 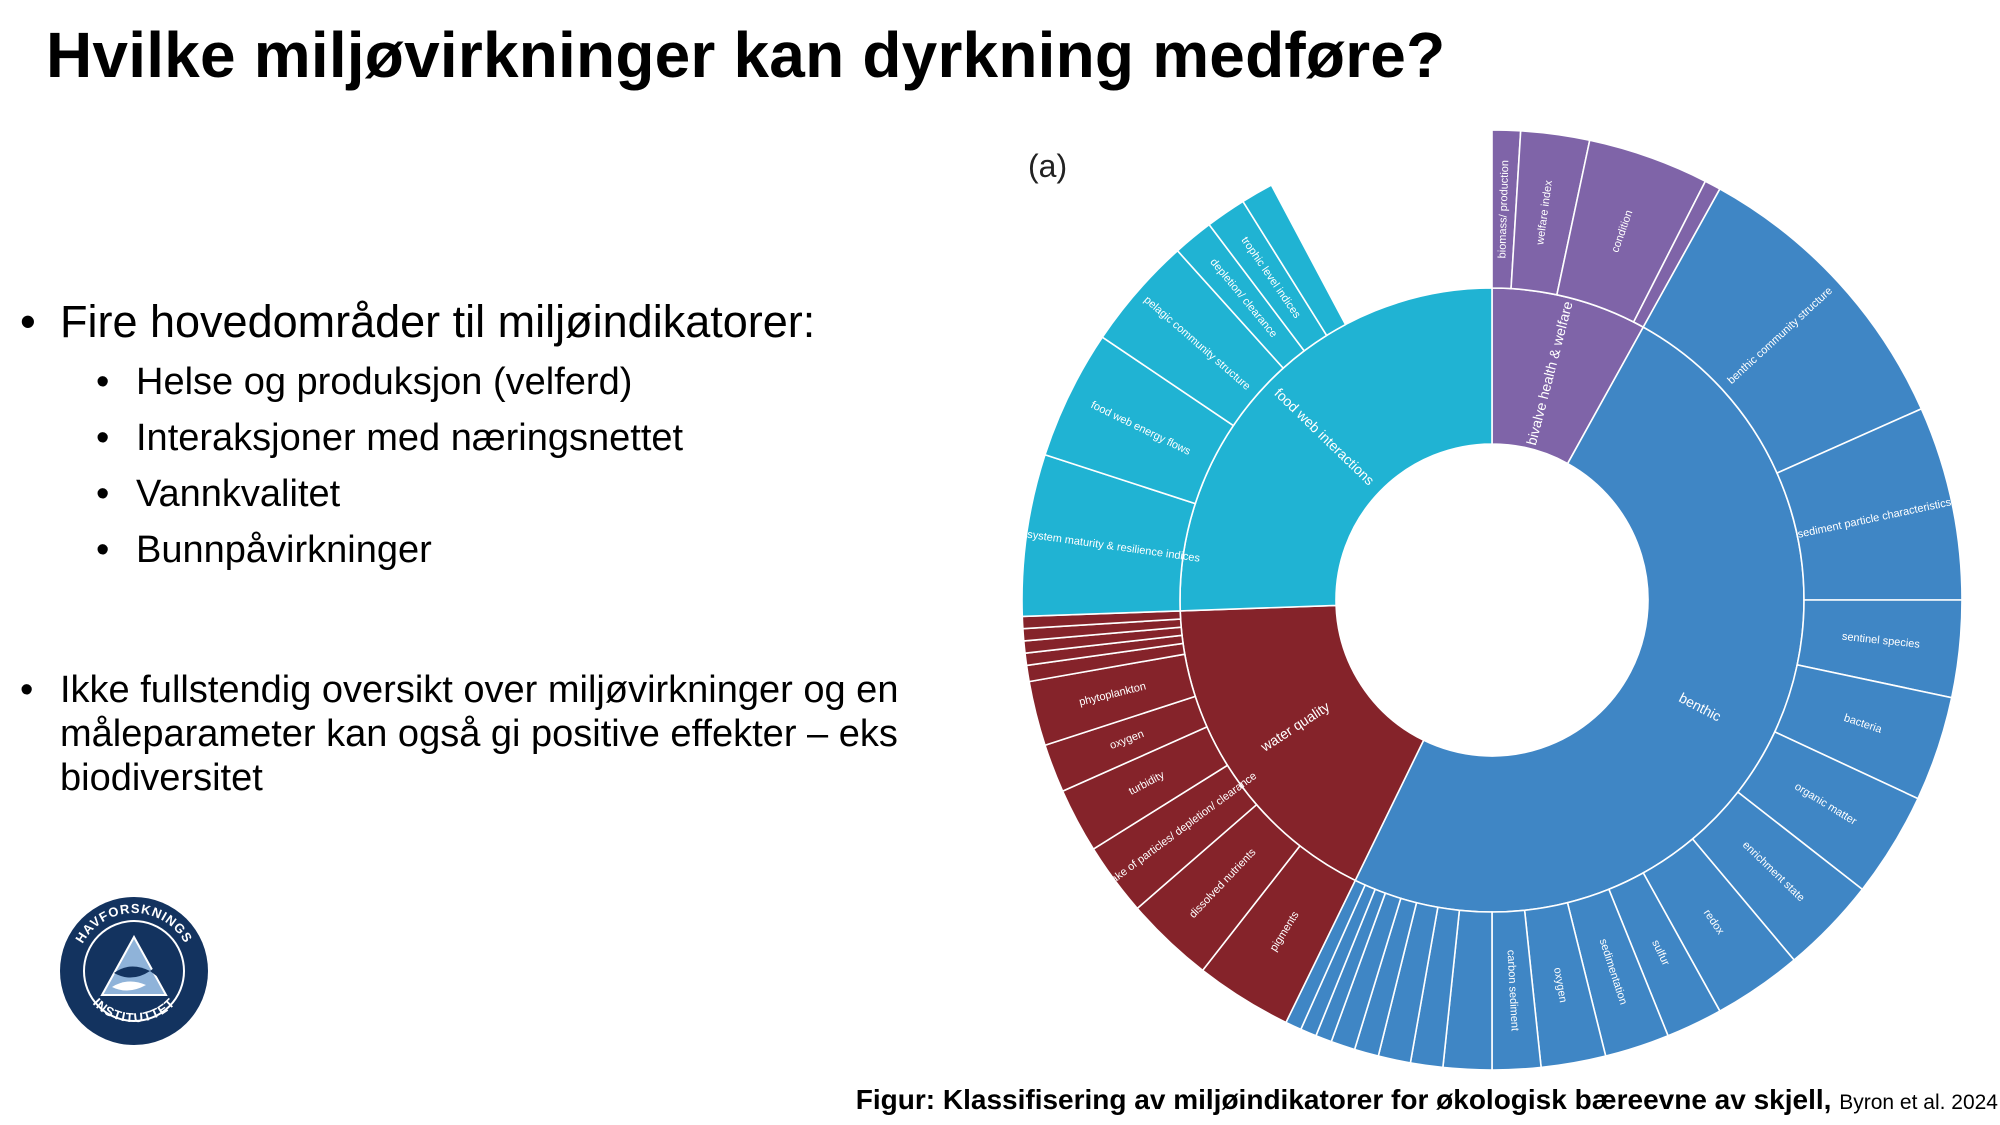 What do you see at coordinates (1048, 166) in the screenshot?
I see `panel-label: (a)` at bounding box center [1048, 166].